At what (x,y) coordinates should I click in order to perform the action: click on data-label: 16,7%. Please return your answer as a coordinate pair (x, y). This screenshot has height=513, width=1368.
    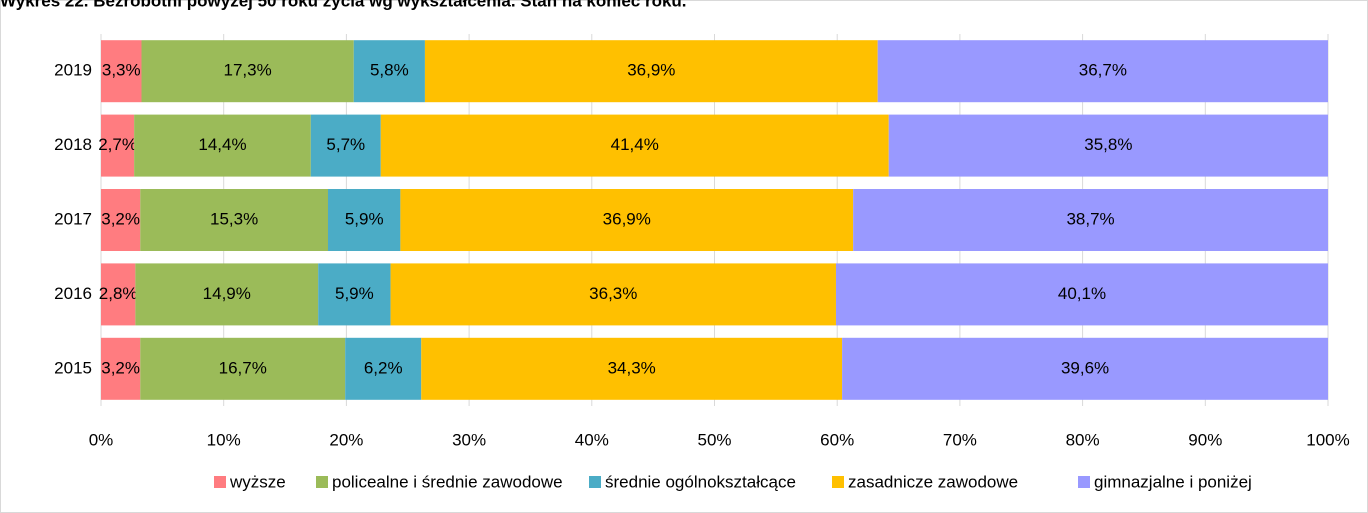
    Looking at the image, I should click on (243, 367).